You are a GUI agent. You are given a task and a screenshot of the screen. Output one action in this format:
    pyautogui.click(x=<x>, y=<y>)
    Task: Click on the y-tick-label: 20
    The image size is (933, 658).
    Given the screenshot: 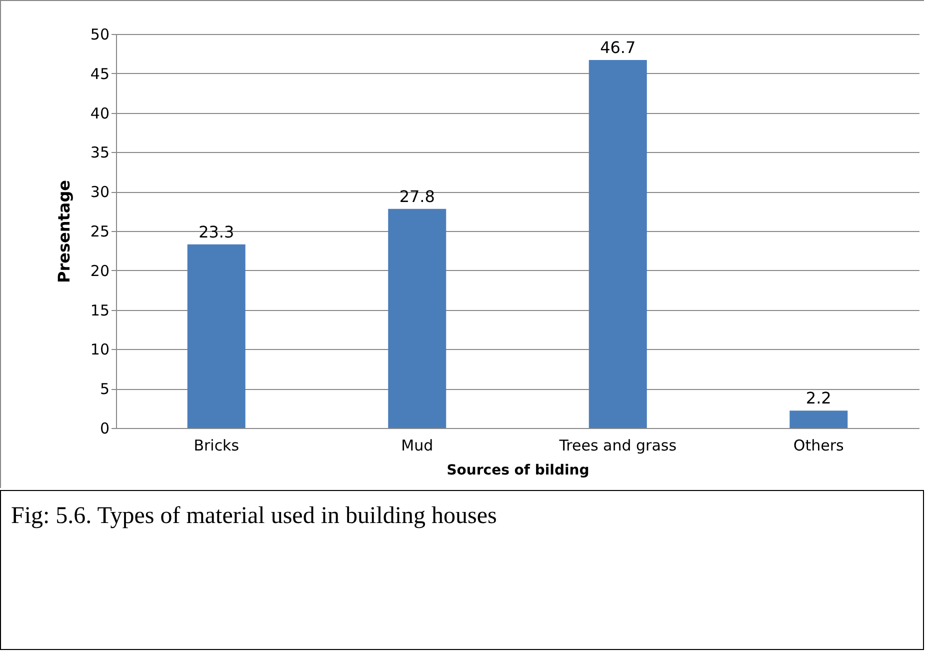 What is the action you would take?
    pyautogui.click(x=100, y=271)
    